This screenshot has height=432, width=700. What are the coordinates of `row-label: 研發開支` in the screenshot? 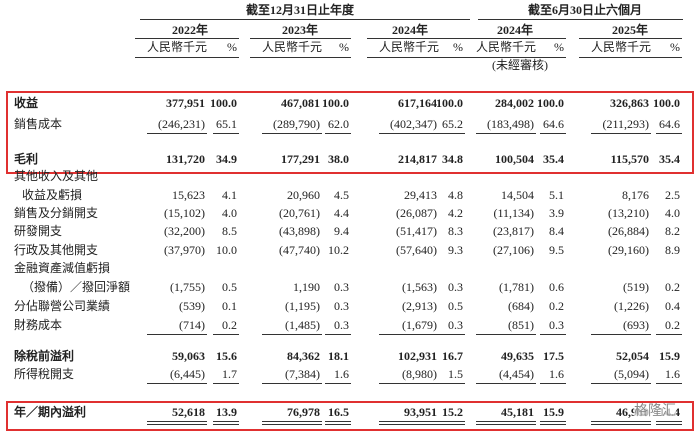 It's located at (38, 231).